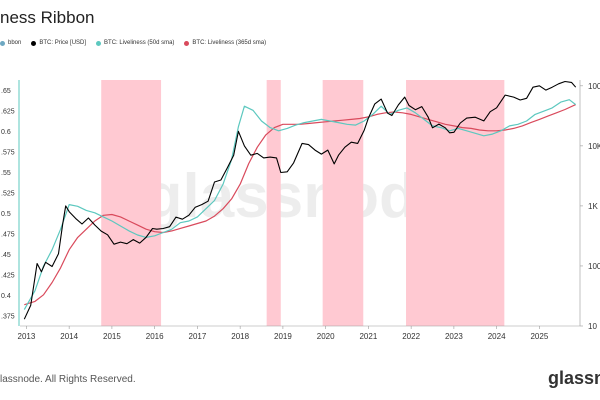  Describe the element at coordinates (27, 336) in the screenshot. I see `x-tick-label-2013: 2013` at that location.